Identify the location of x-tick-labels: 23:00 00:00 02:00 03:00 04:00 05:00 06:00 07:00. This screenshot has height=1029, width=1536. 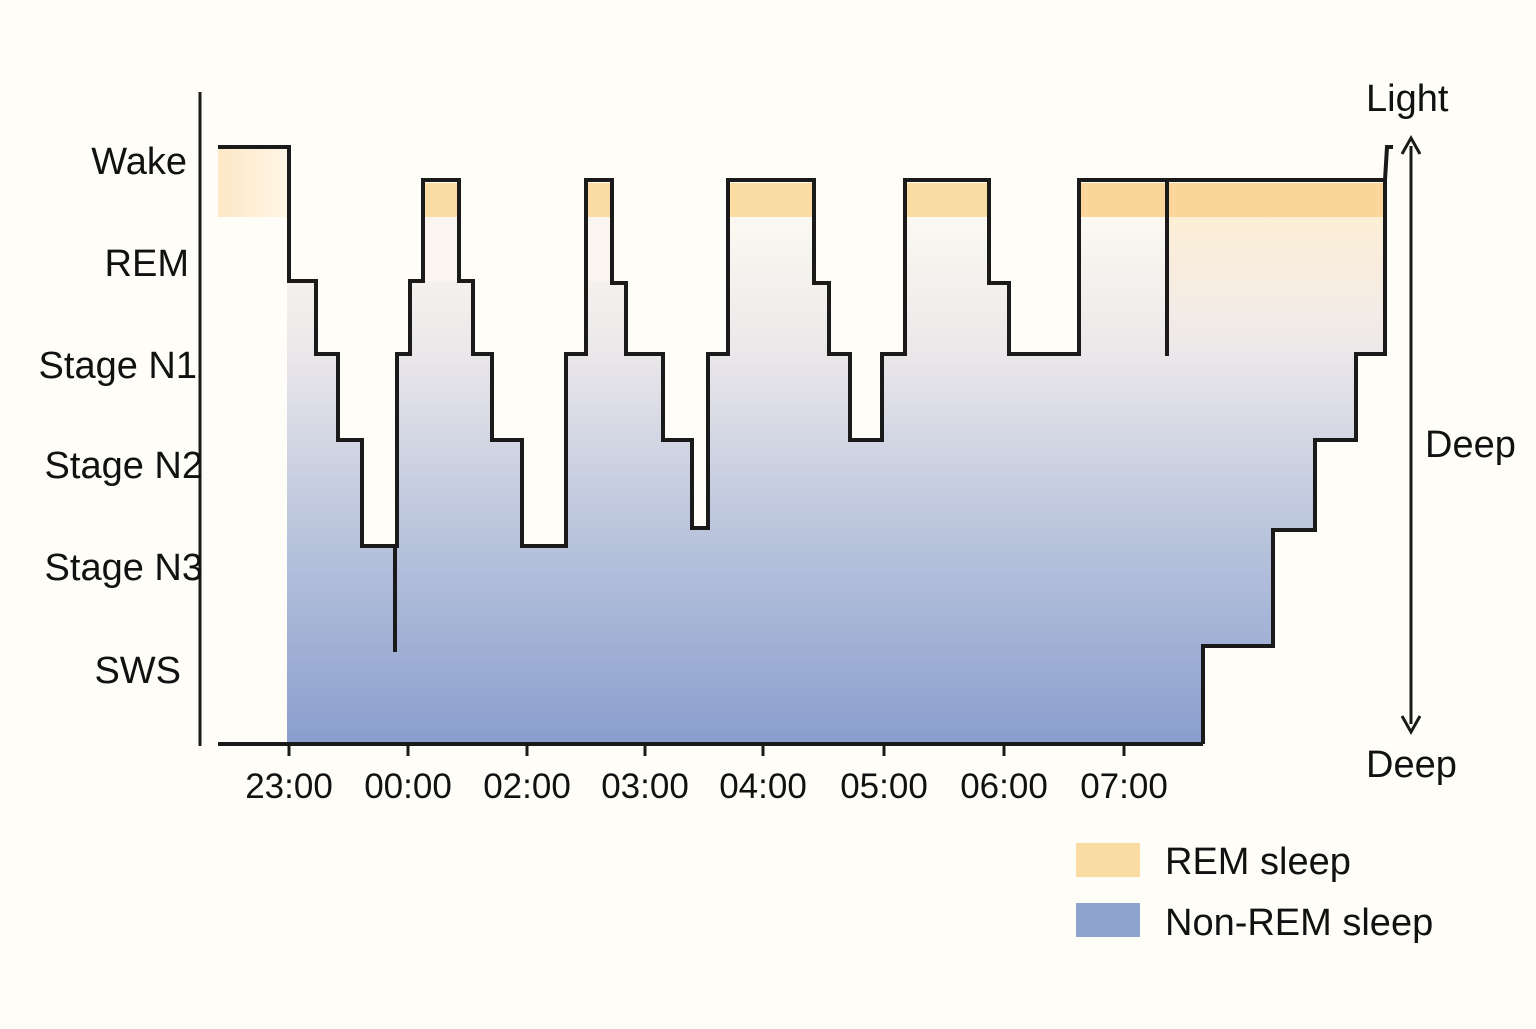
(706, 786).